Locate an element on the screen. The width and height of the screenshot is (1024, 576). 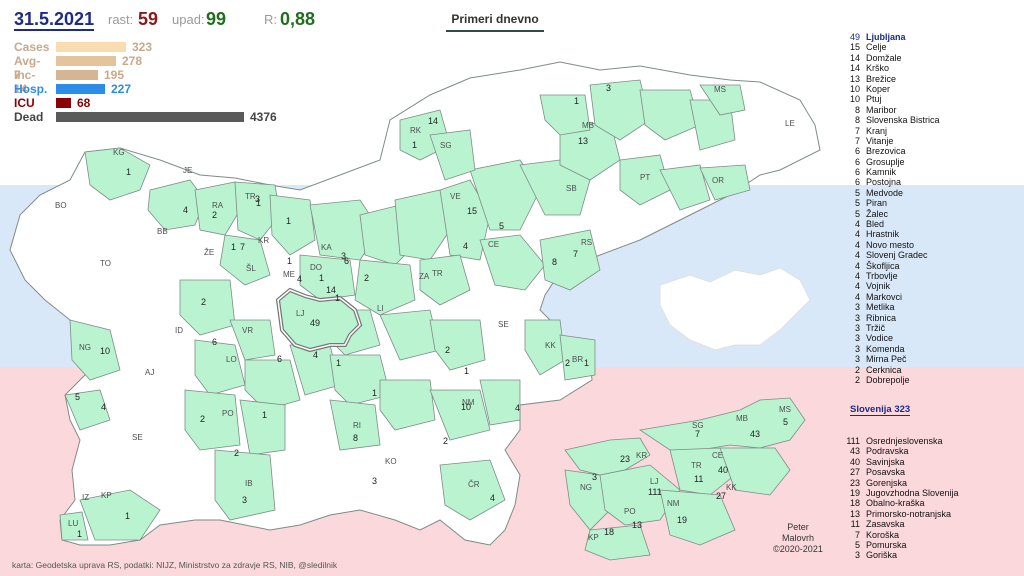
map-region-label: RS is located at coordinates (586, 242).